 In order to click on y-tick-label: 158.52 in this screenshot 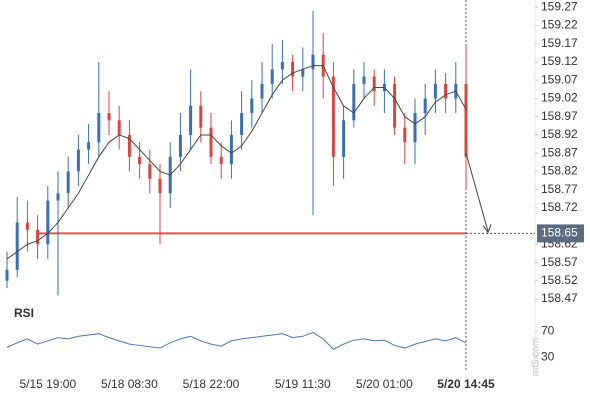, I will do `click(559, 280)`.